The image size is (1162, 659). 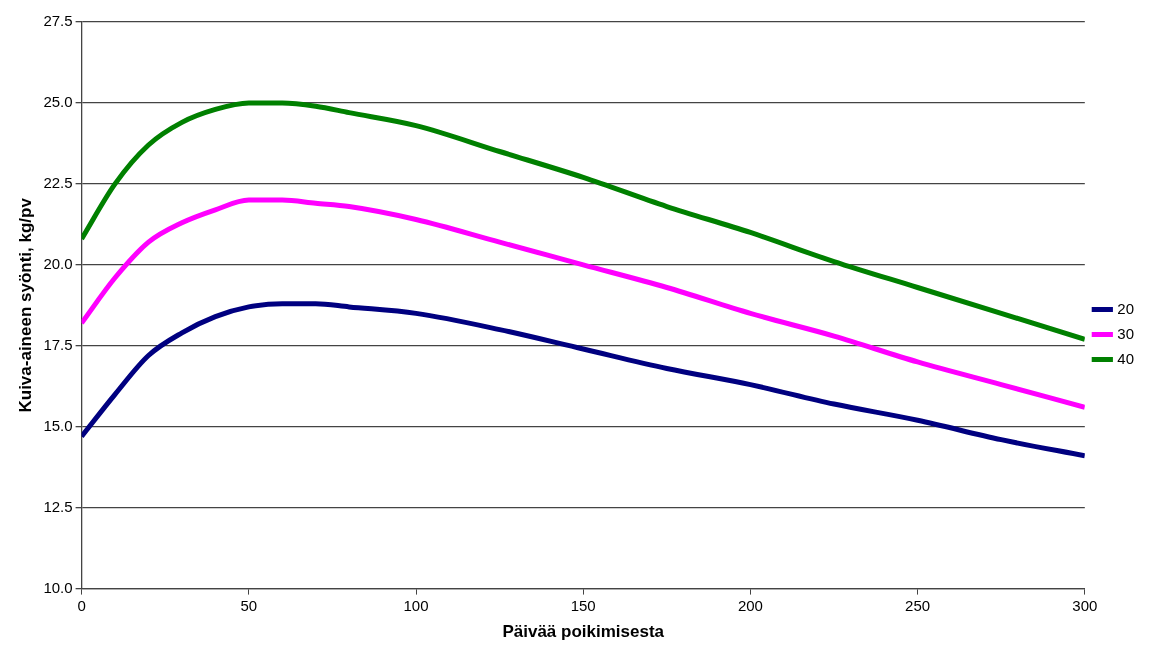 I want to click on y-tick-label: 15.0, so click(x=58, y=425).